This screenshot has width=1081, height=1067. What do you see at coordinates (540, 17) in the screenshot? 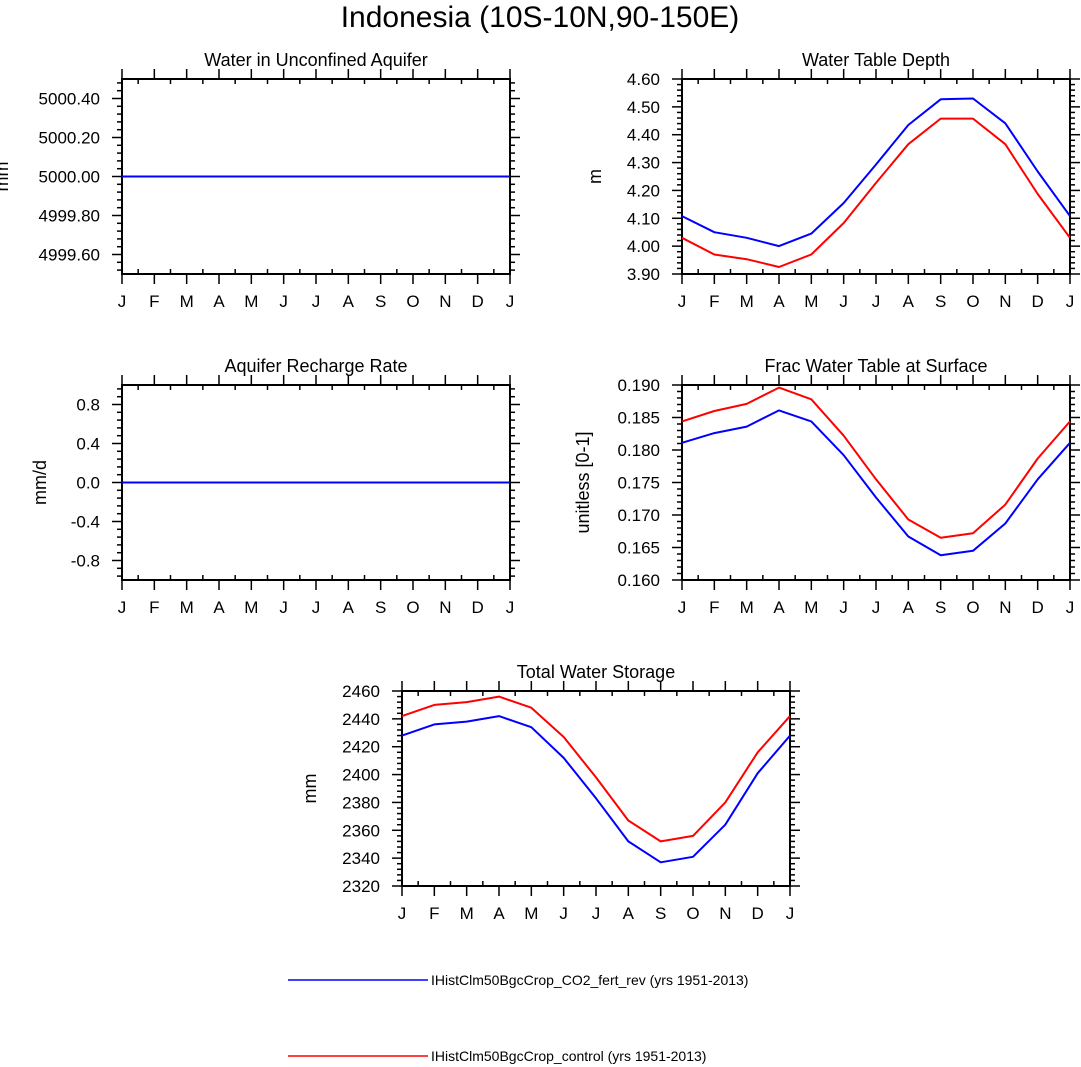
I see `figure-title: Indonesia (10S-10N,90-150E)` at bounding box center [540, 17].